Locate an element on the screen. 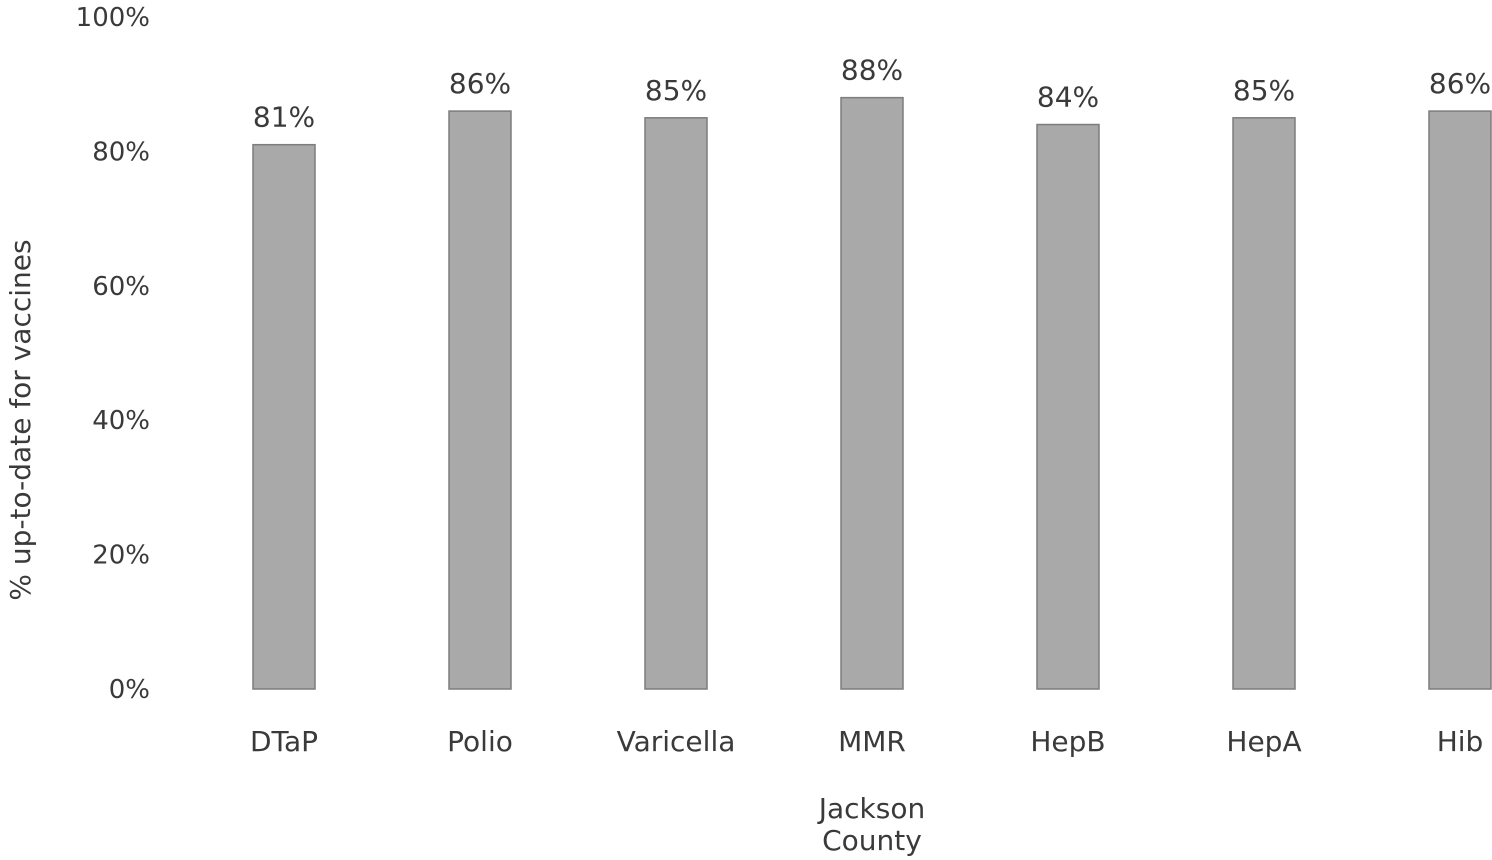  data-label-polio: 86% is located at coordinates (480, 83).